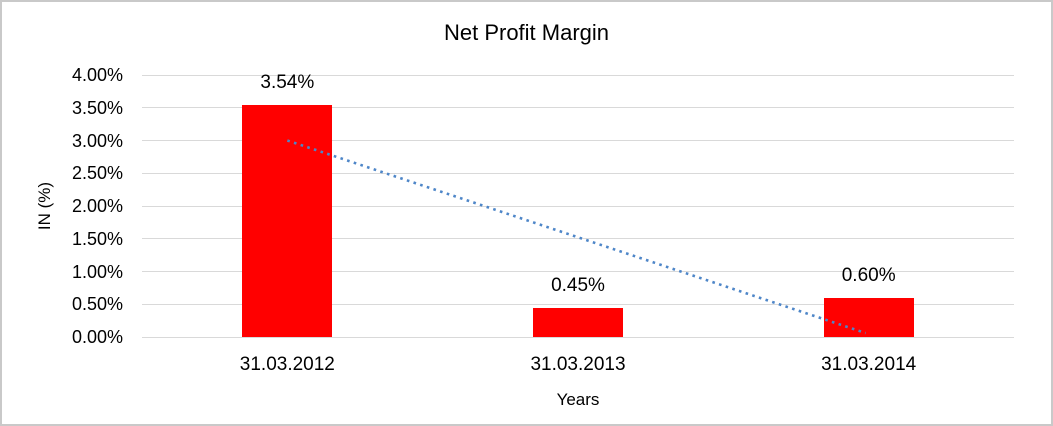 The height and width of the screenshot is (426, 1053). Describe the element at coordinates (97, 238) in the screenshot. I see `y-axis-tick-label: 1.50%` at that location.